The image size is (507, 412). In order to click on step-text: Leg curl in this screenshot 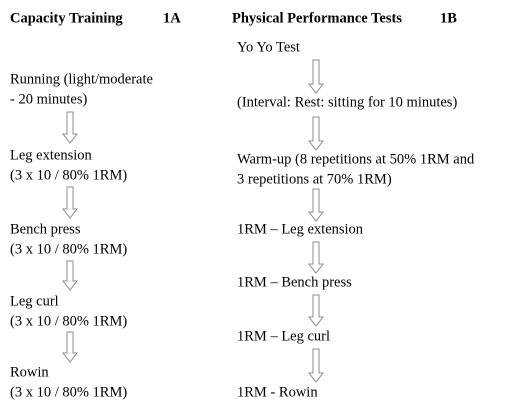, I will do `click(34, 301)`.